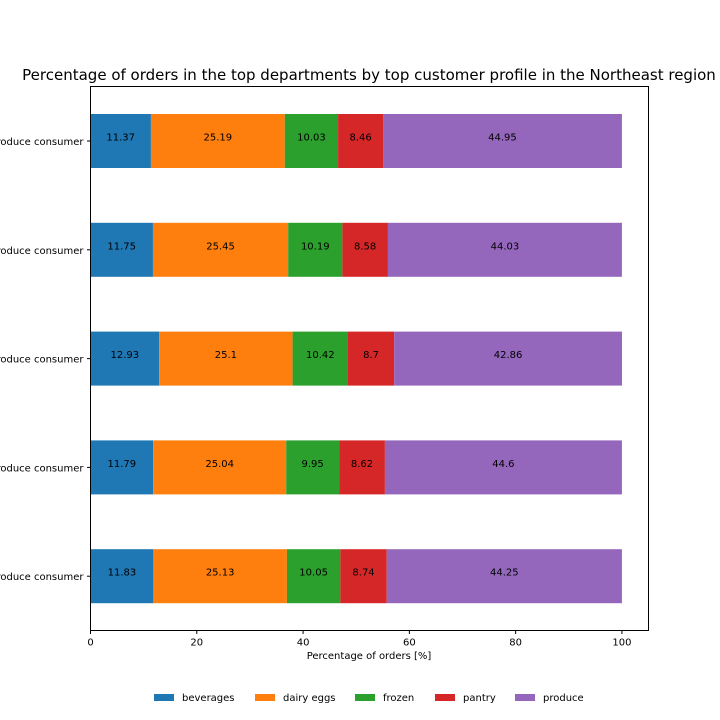 This screenshot has height=720, width=720. Describe the element at coordinates (309, 698) in the screenshot. I see `legend-label-dairy-eggs: dairy eggs` at that location.